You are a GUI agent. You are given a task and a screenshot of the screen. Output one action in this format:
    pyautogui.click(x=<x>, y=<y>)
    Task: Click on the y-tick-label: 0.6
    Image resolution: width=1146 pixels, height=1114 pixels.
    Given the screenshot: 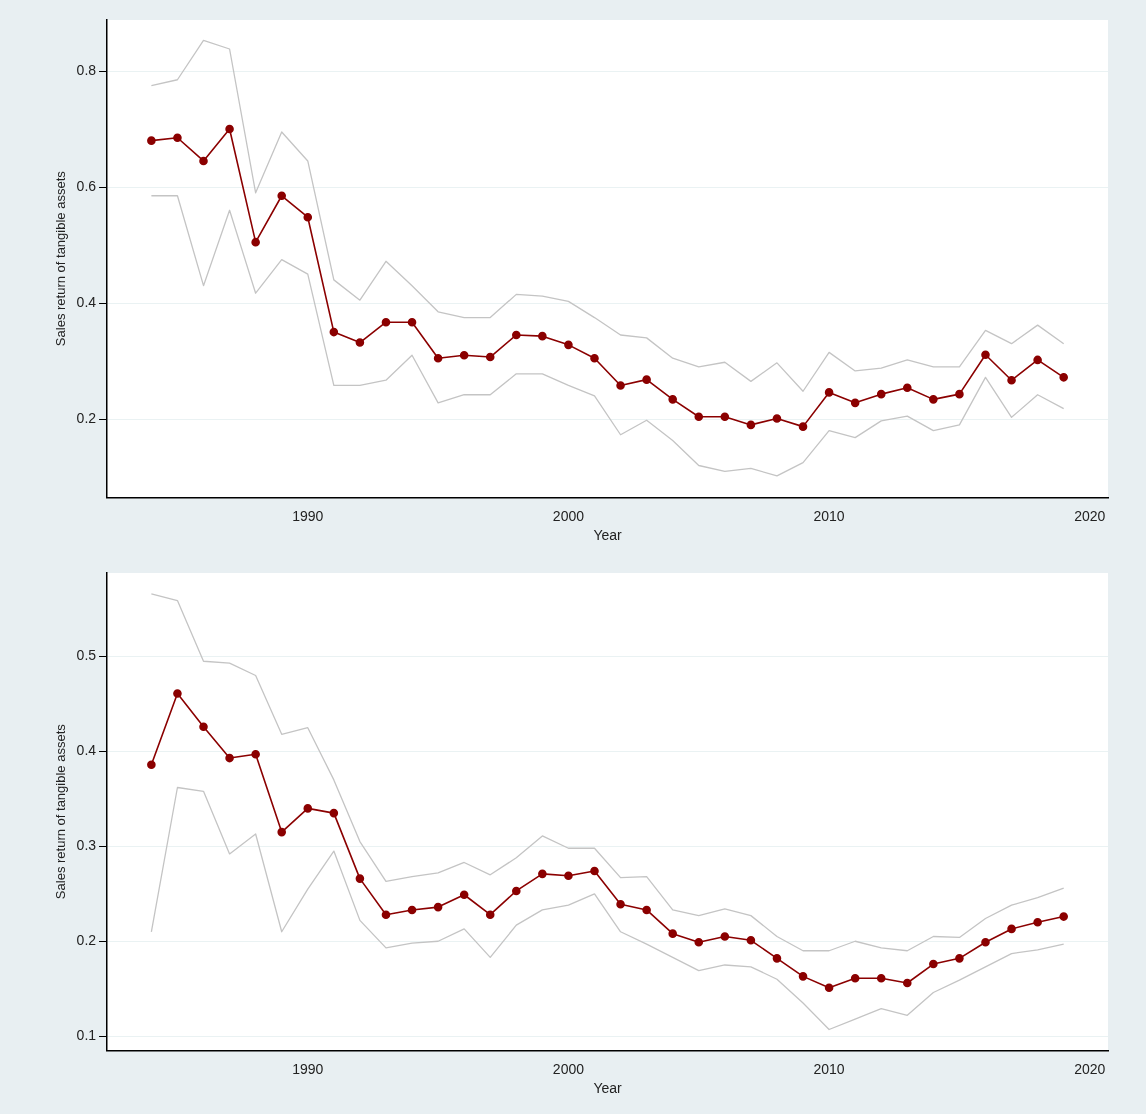 What is the action you would take?
    pyautogui.click(x=86, y=185)
    